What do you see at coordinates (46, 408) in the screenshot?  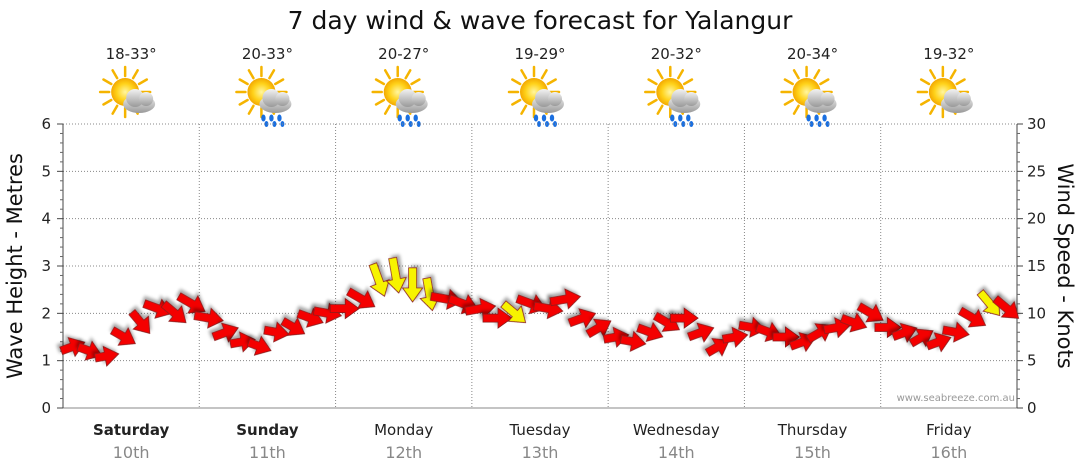 I see `left-tick-label: 0` at bounding box center [46, 408].